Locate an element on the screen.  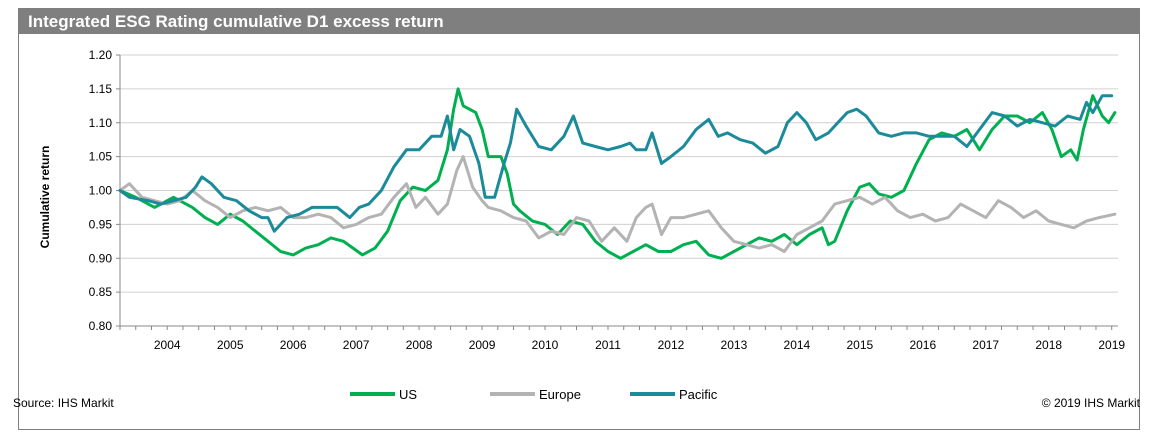
x-tick-label: 2006 is located at coordinates (293, 345).